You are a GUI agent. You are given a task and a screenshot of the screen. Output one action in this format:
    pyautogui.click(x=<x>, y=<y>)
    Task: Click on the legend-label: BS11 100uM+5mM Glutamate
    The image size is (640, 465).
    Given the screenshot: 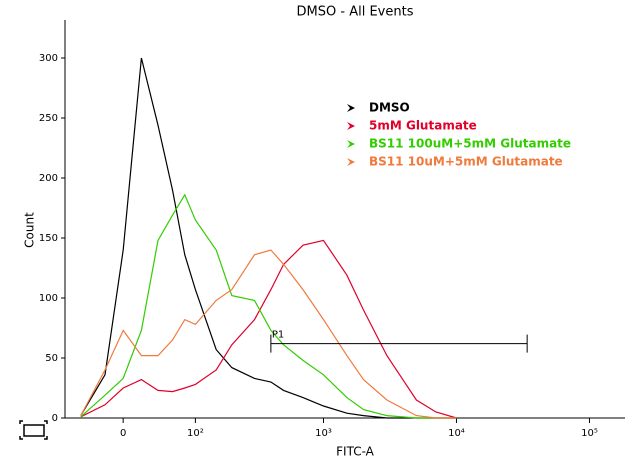 What is the action you would take?
    pyautogui.click(x=470, y=144)
    